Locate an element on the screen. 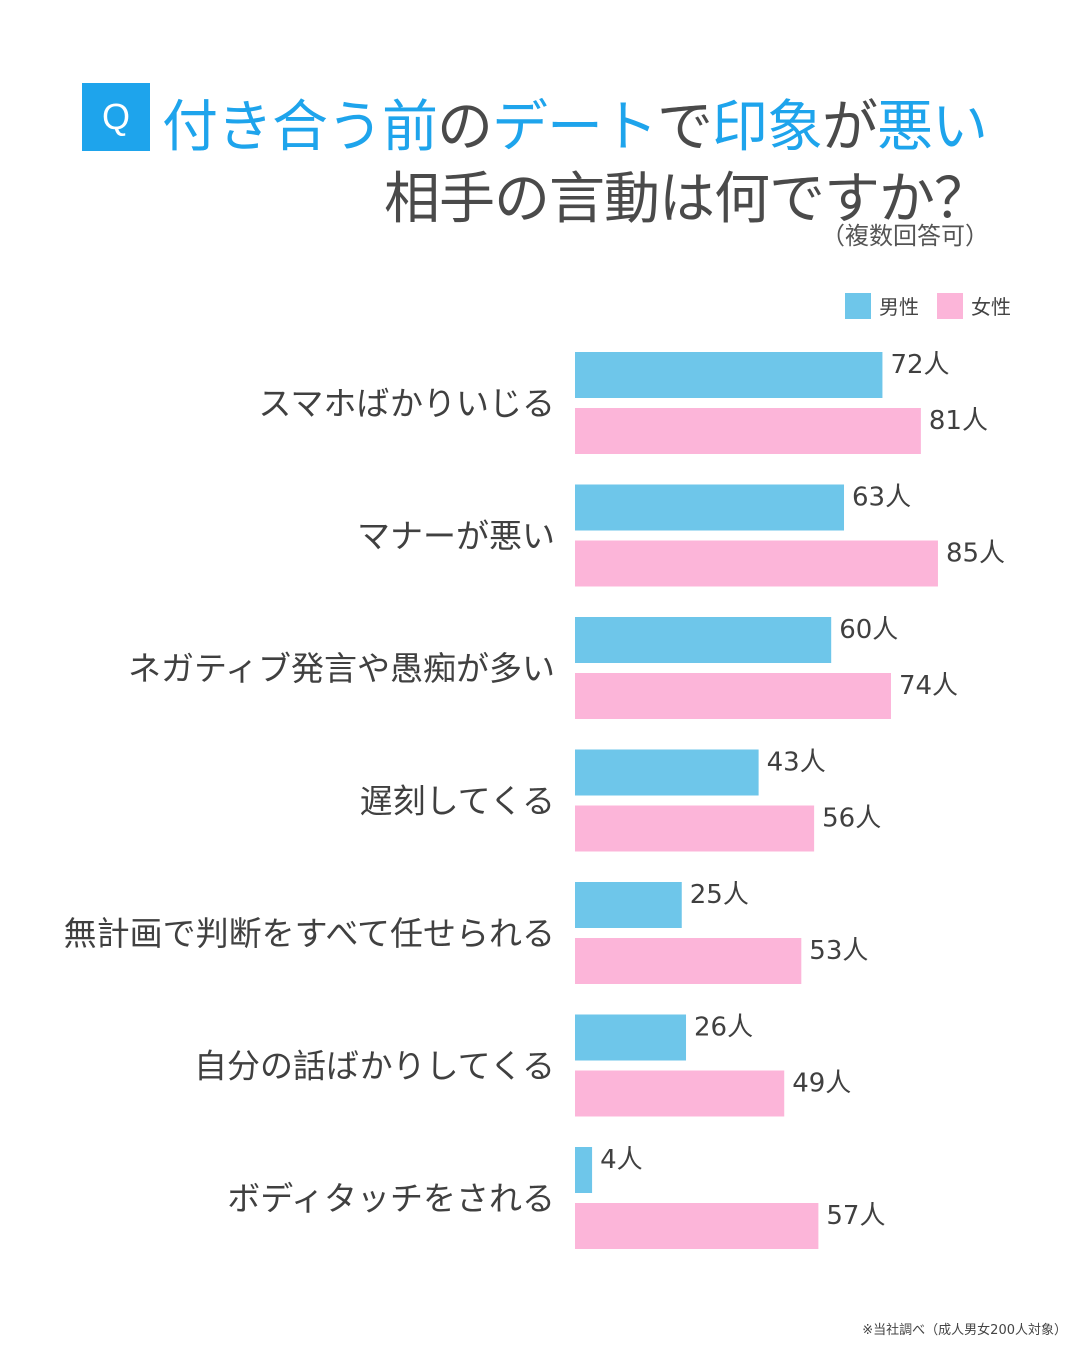 The height and width of the screenshot is (1350, 1077). title-segment: 付き合う前 is located at coordinates (300, 127).